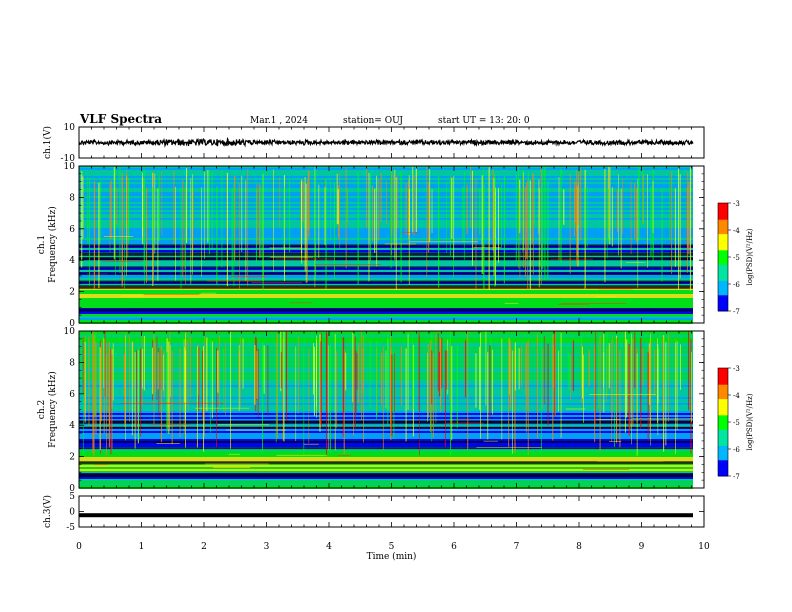 Image resolution: width=792 pixels, height=612 pixels. What do you see at coordinates (579, 547) in the screenshot?
I see `x-tick-label: 8` at bounding box center [579, 547].